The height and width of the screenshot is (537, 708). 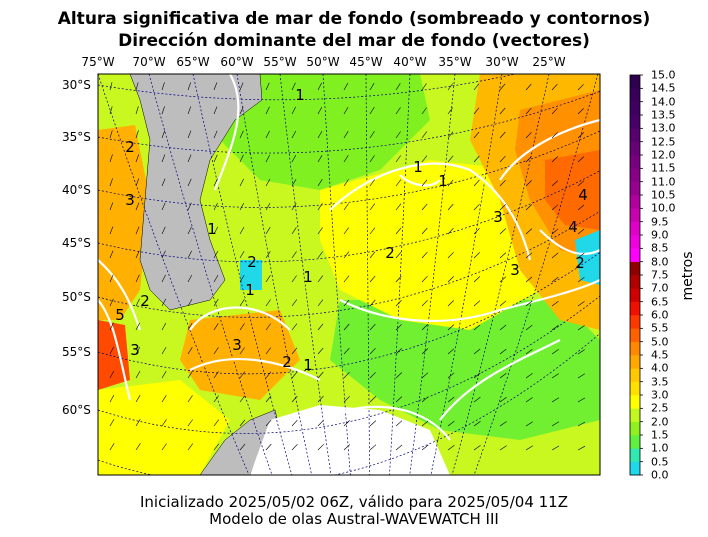 What do you see at coordinates (660, 328) in the screenshot?
I see `colorbar-tick-label: 5.5` at bounding box center [660, 328].